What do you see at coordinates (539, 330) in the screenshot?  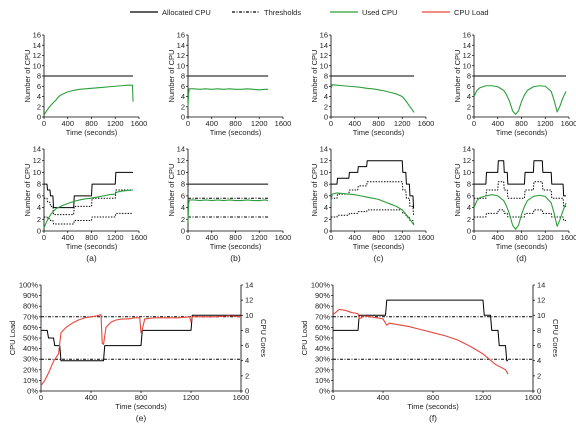 I see `y2-tick-label: 8` at bounding box center [539, 330].